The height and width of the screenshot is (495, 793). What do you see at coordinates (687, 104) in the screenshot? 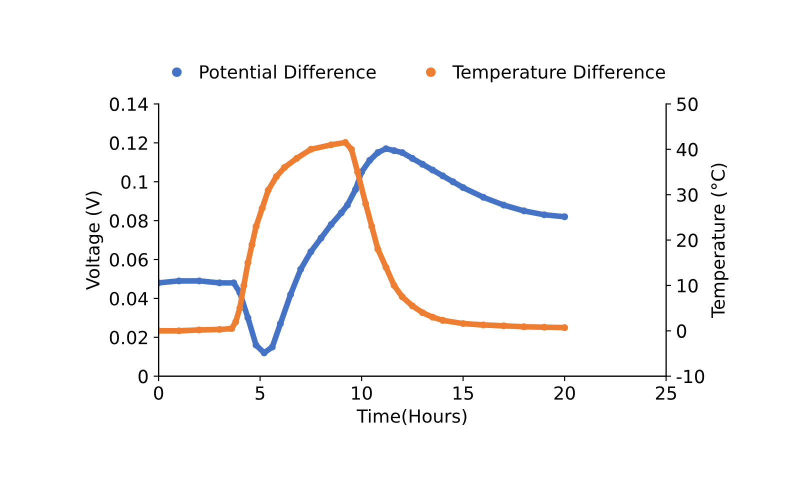
I see `y2-tick-label: 50` at bounding box center [687, 104].